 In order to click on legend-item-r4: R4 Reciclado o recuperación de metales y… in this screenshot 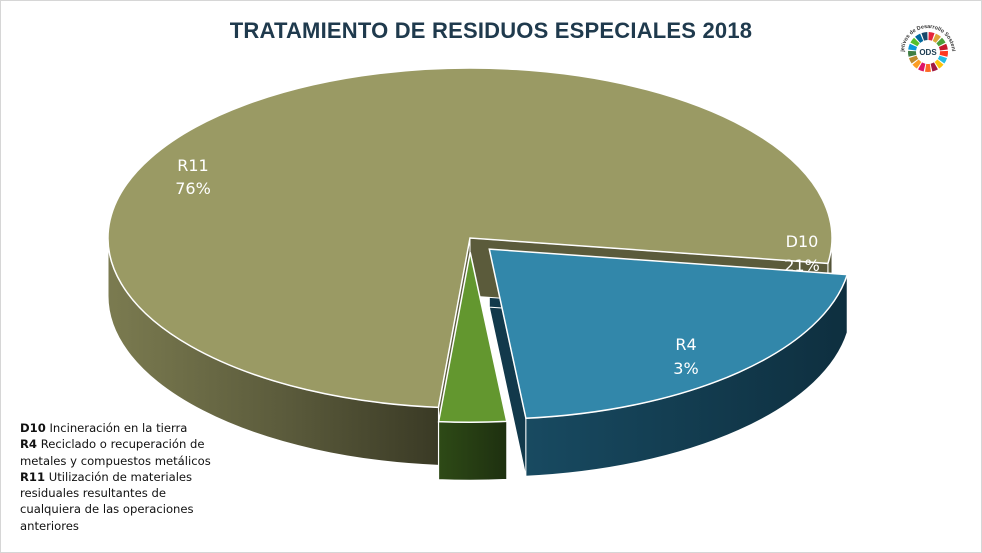, I will do `click(120, 452)`.